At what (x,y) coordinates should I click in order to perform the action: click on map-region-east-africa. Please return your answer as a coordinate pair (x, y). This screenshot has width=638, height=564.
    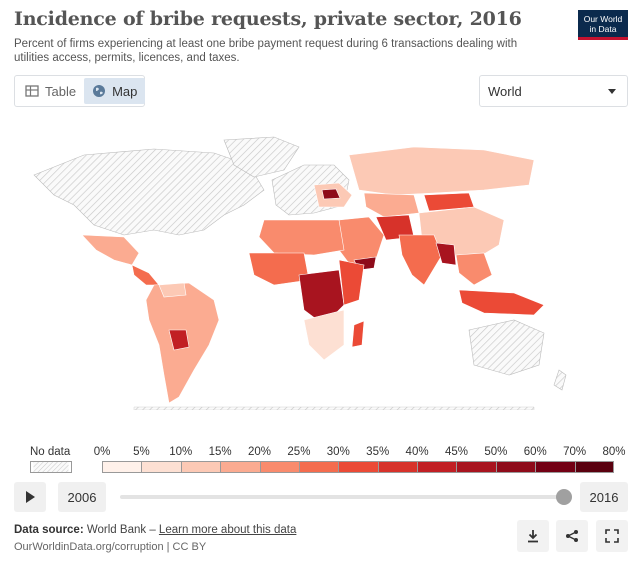
    Looking at the image, I should click on (351, 282).